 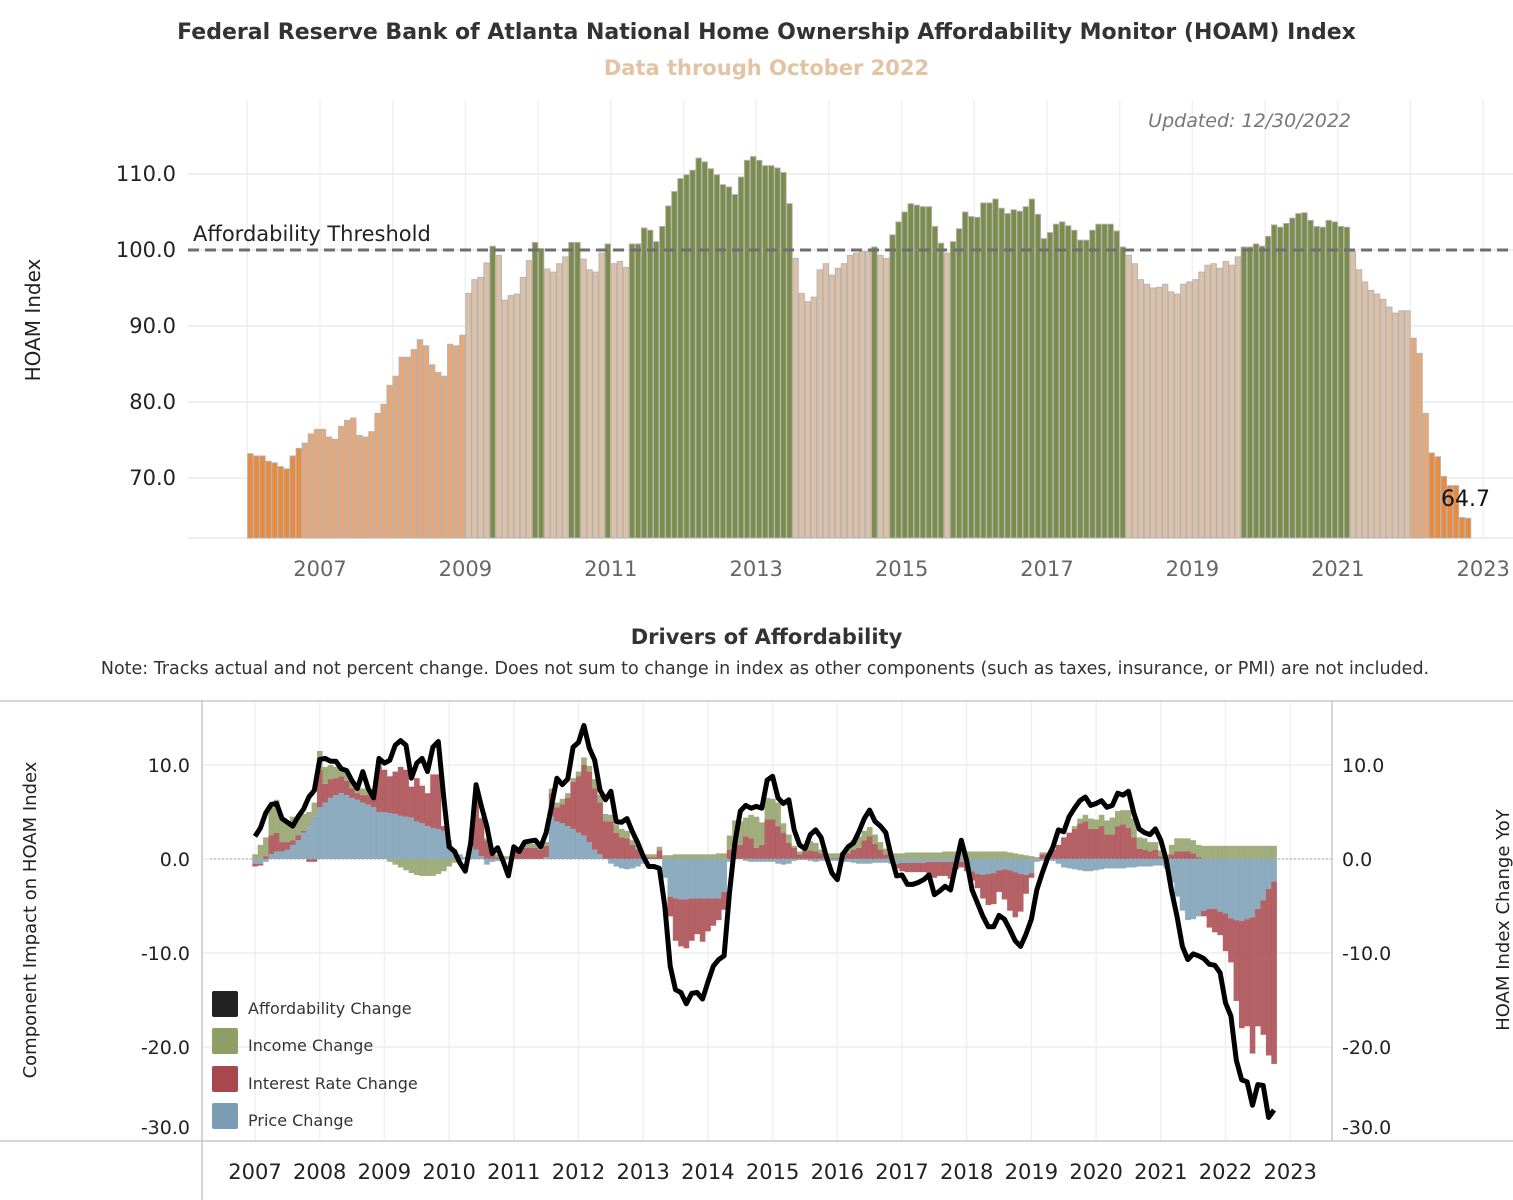 What do you see at coordinates (30, 919) in the screenshot?
I see `left-y-axis-title: Component Impact on HOAM Index` at bounding box center [30, 919].